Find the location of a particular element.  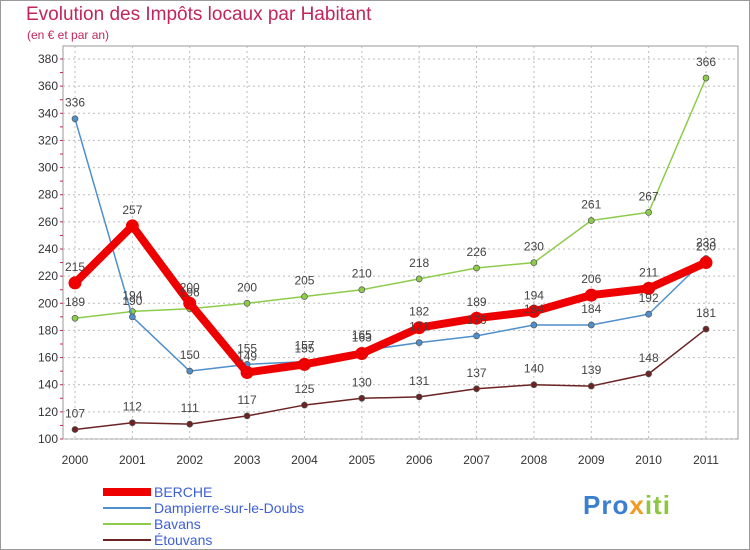

y-tick-label: 140 is located at coordinates (48, 385).